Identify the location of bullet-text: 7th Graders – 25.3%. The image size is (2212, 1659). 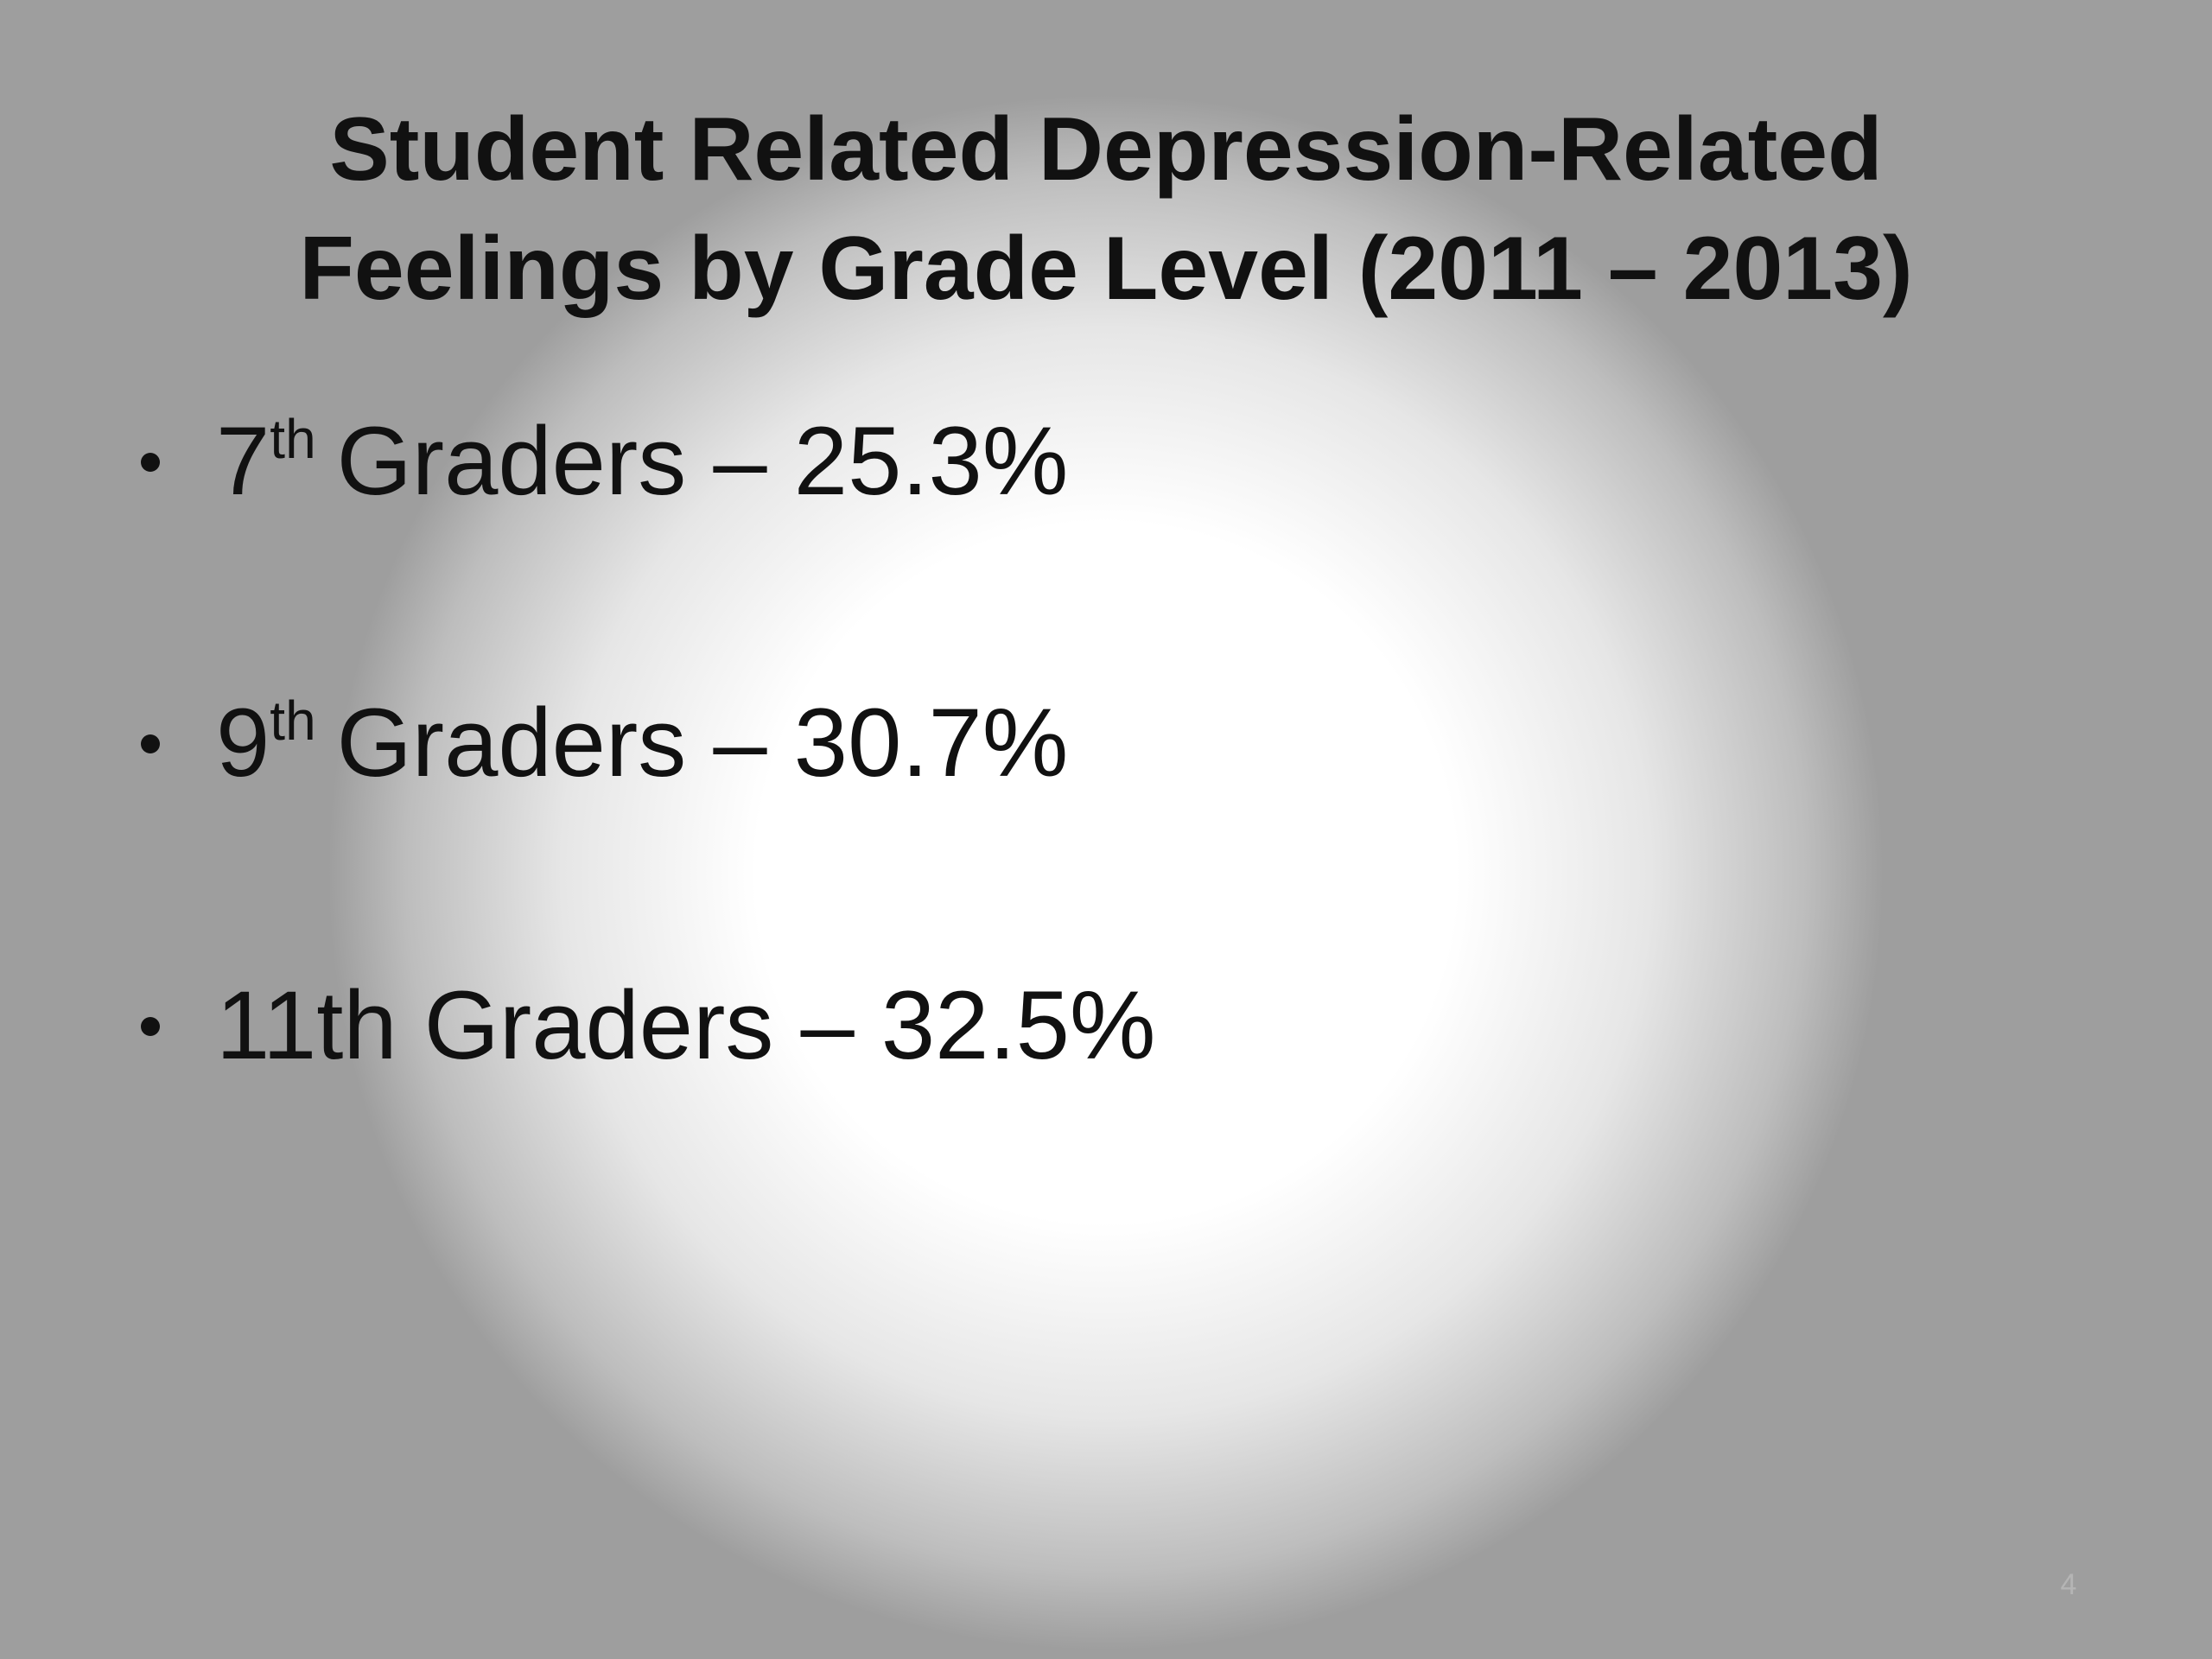
(642, 461).